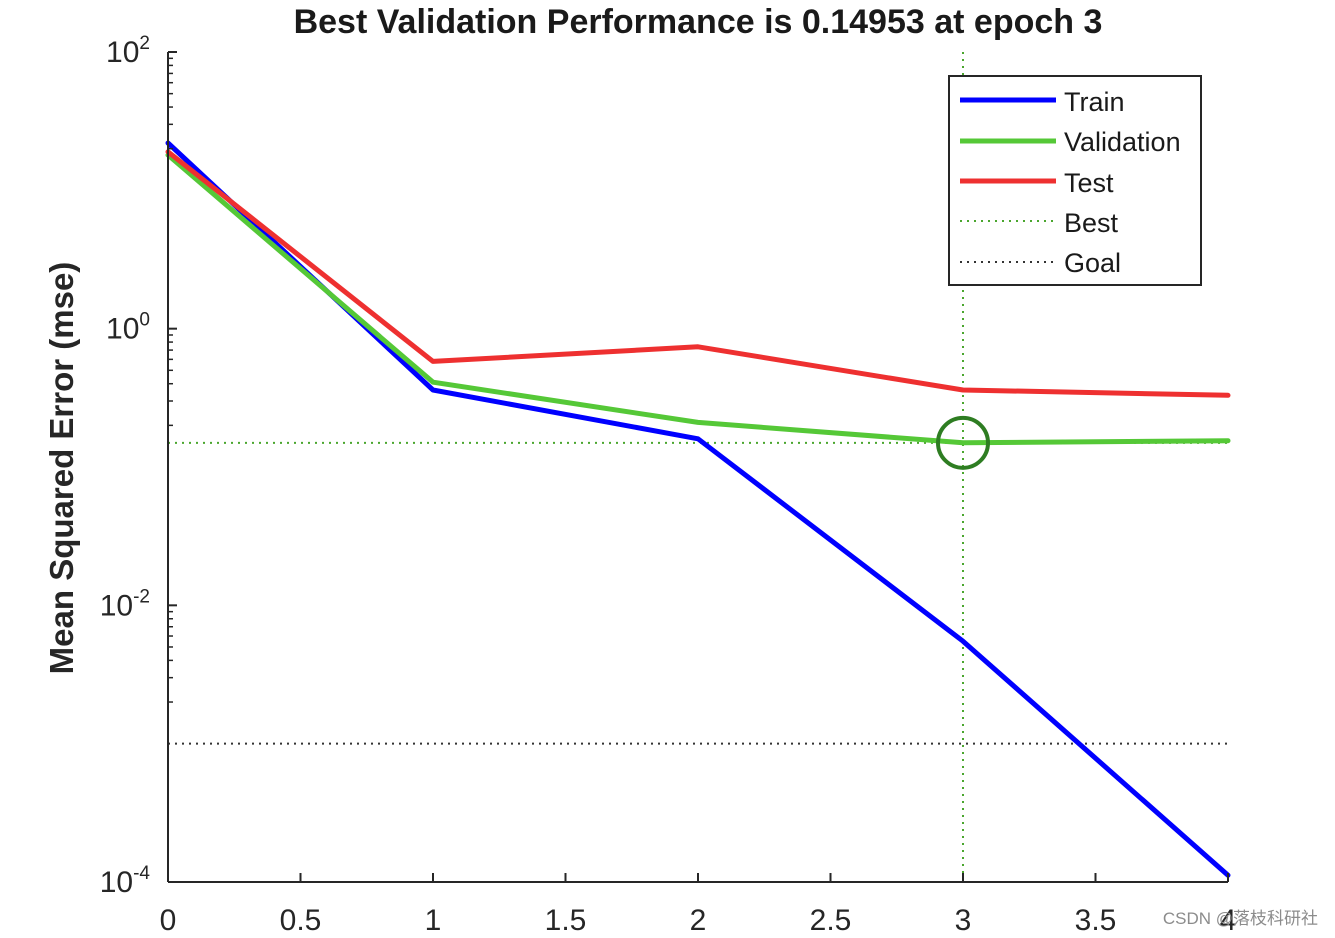 The height and width of the screenshot is (938, 1335). I want to click on x-tick-label: 2.5, so click(831, 920).